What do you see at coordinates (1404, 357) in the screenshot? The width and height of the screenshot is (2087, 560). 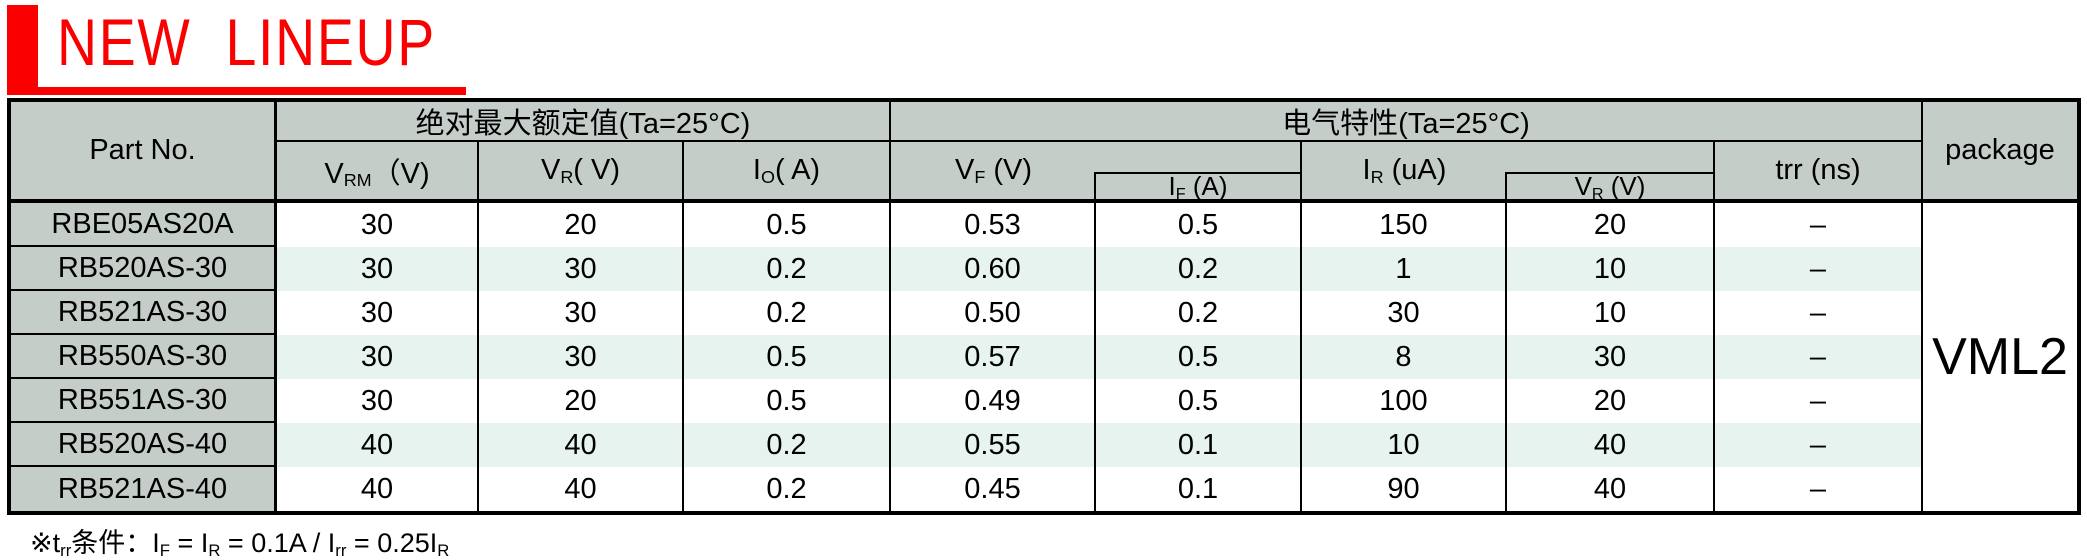 I see `ir-value: 8` at bounding box center [1404, 357].